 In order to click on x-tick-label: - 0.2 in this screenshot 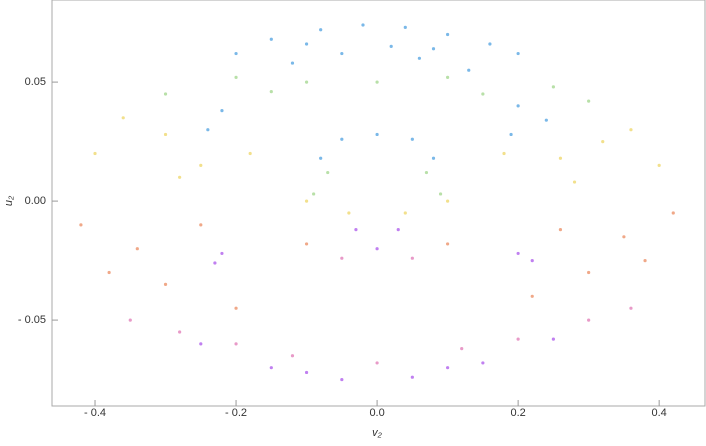, I will do `click(236, 413)`.